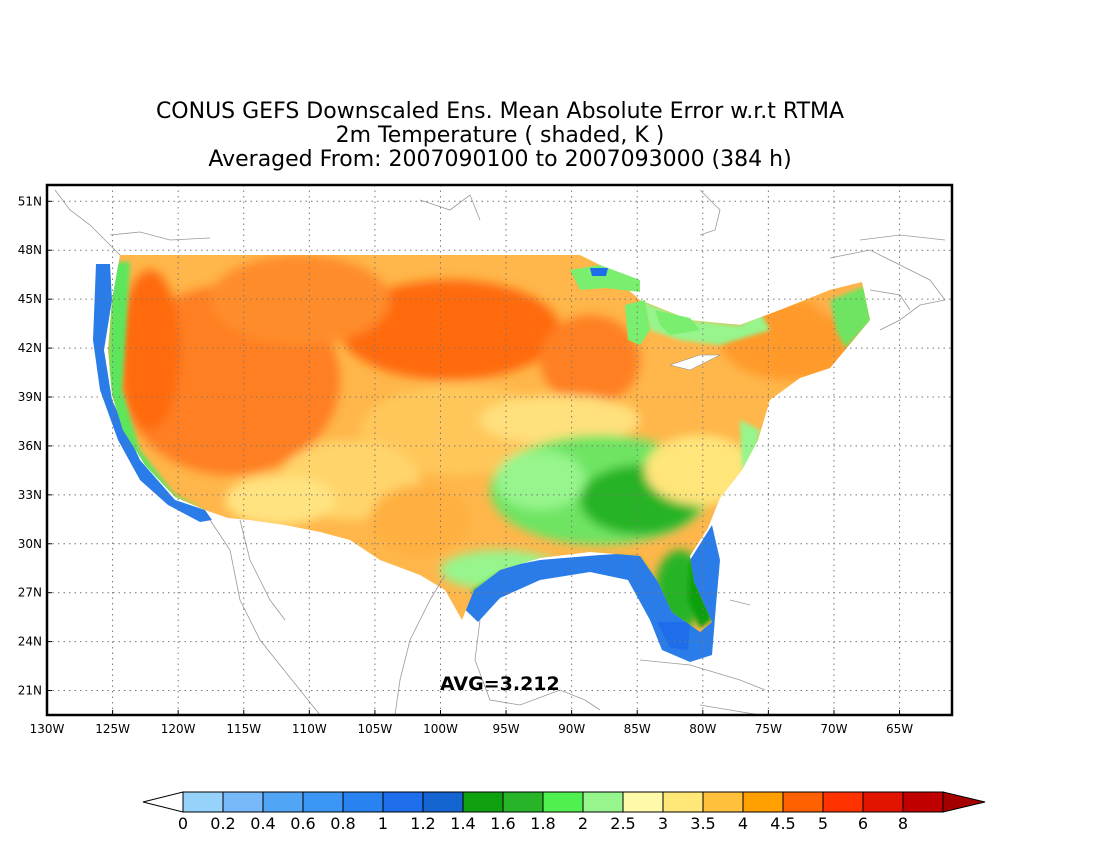 This screenshot has height=850, width=1100. What do you see at coordinates (183, 823) in the screenshot?
I see `colorbar-tick-label: 0` at bounding box center [183, 823].